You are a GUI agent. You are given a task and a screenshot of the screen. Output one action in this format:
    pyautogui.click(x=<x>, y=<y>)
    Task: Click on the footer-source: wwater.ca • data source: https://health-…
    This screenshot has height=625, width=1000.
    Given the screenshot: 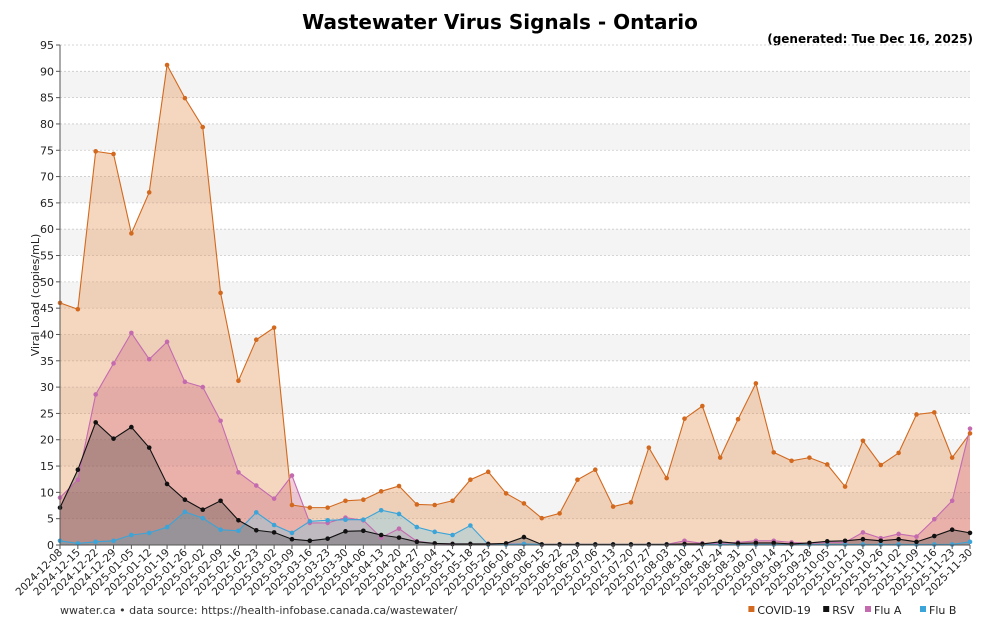 What is the action you would take?
    pyautogui.click(x=259, y=610)
    